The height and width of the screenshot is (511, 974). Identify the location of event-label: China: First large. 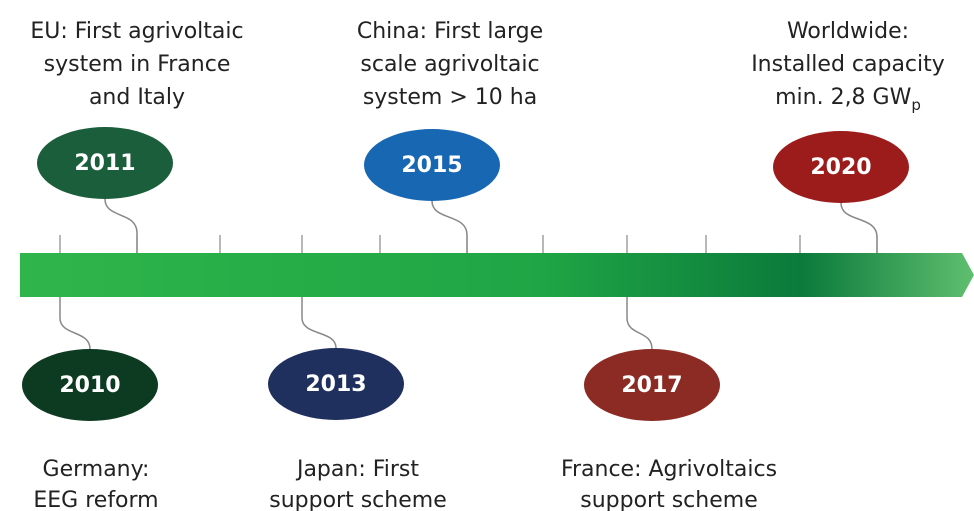
(450, 31).